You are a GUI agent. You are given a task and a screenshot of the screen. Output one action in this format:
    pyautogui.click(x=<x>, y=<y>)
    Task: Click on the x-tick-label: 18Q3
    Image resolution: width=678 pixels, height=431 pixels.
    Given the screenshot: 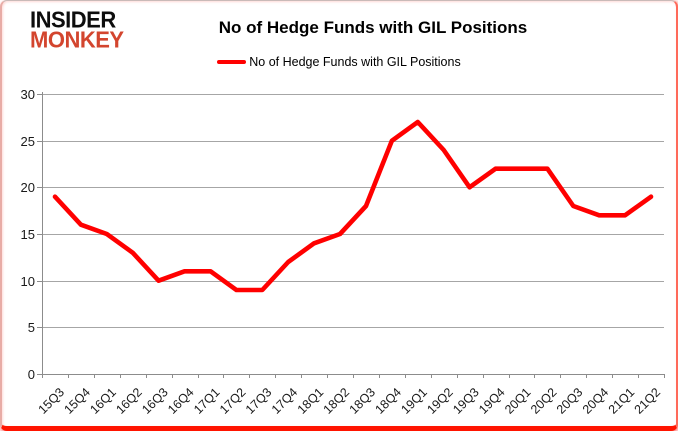 What is the action you would take?
    pyautogui.click(x=363, y=401)
    